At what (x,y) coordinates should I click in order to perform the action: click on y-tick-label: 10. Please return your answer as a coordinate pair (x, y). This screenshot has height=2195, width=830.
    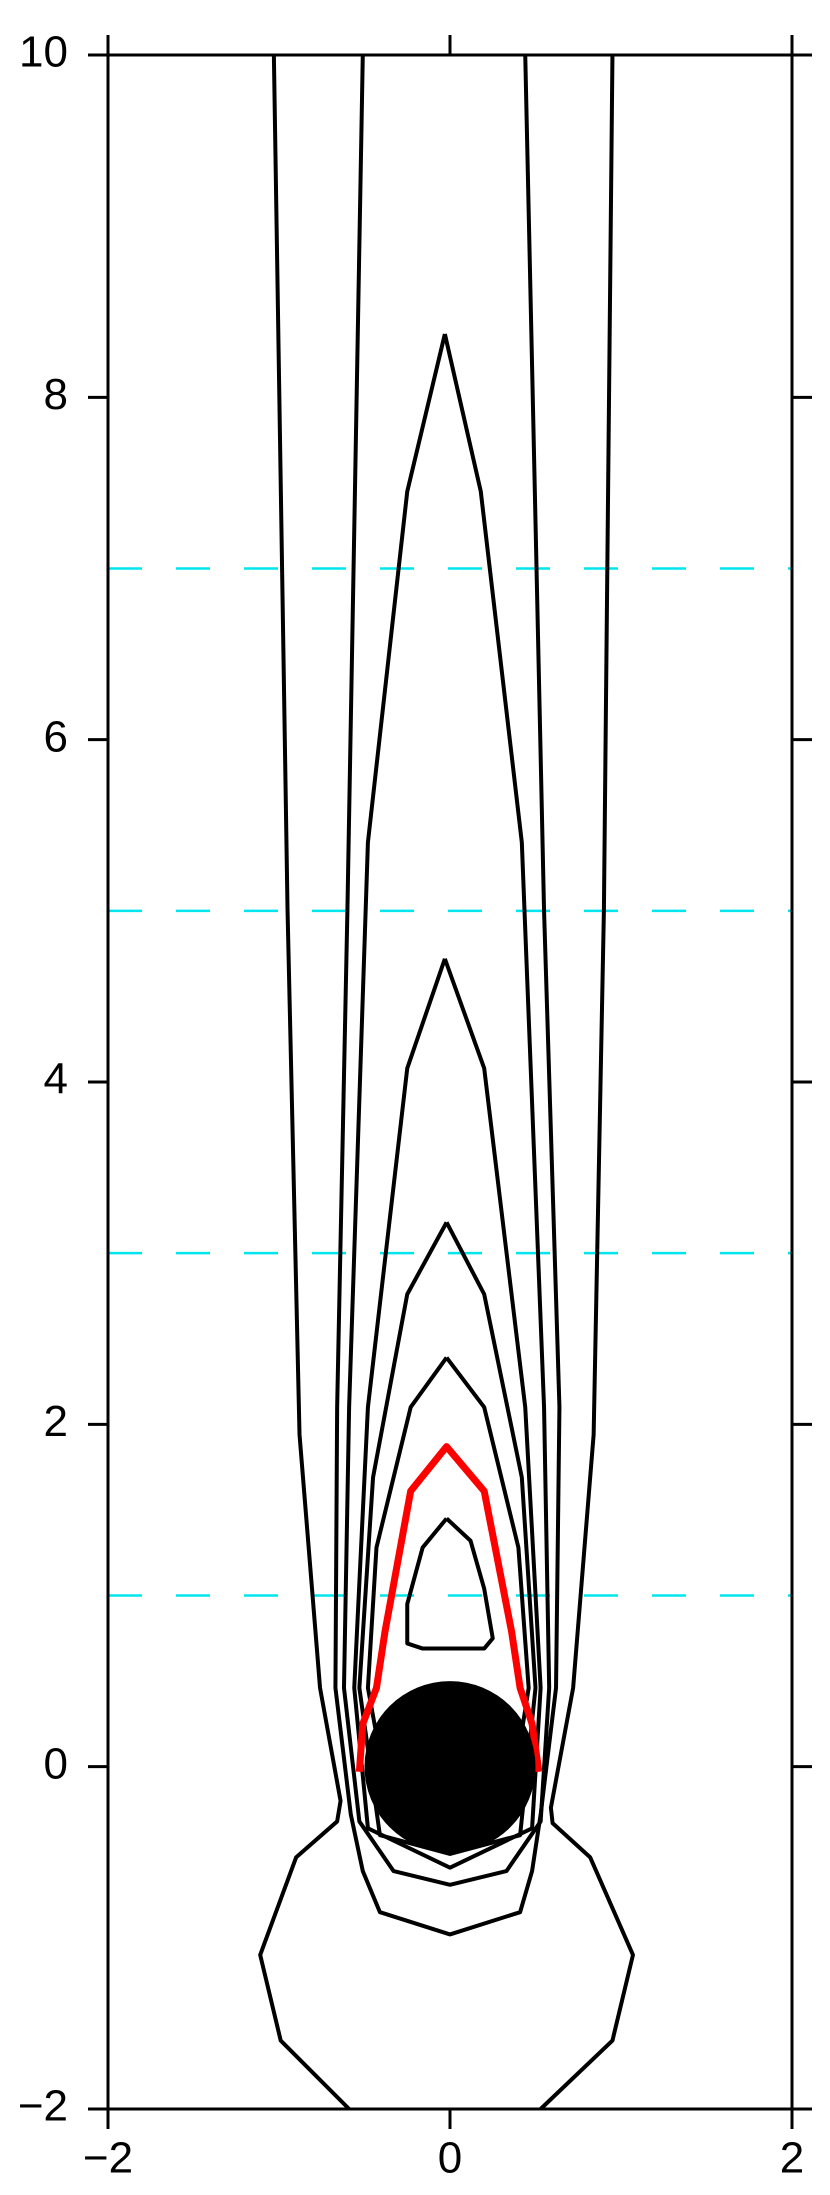
    Looking at the image, I should click on (43, 52).